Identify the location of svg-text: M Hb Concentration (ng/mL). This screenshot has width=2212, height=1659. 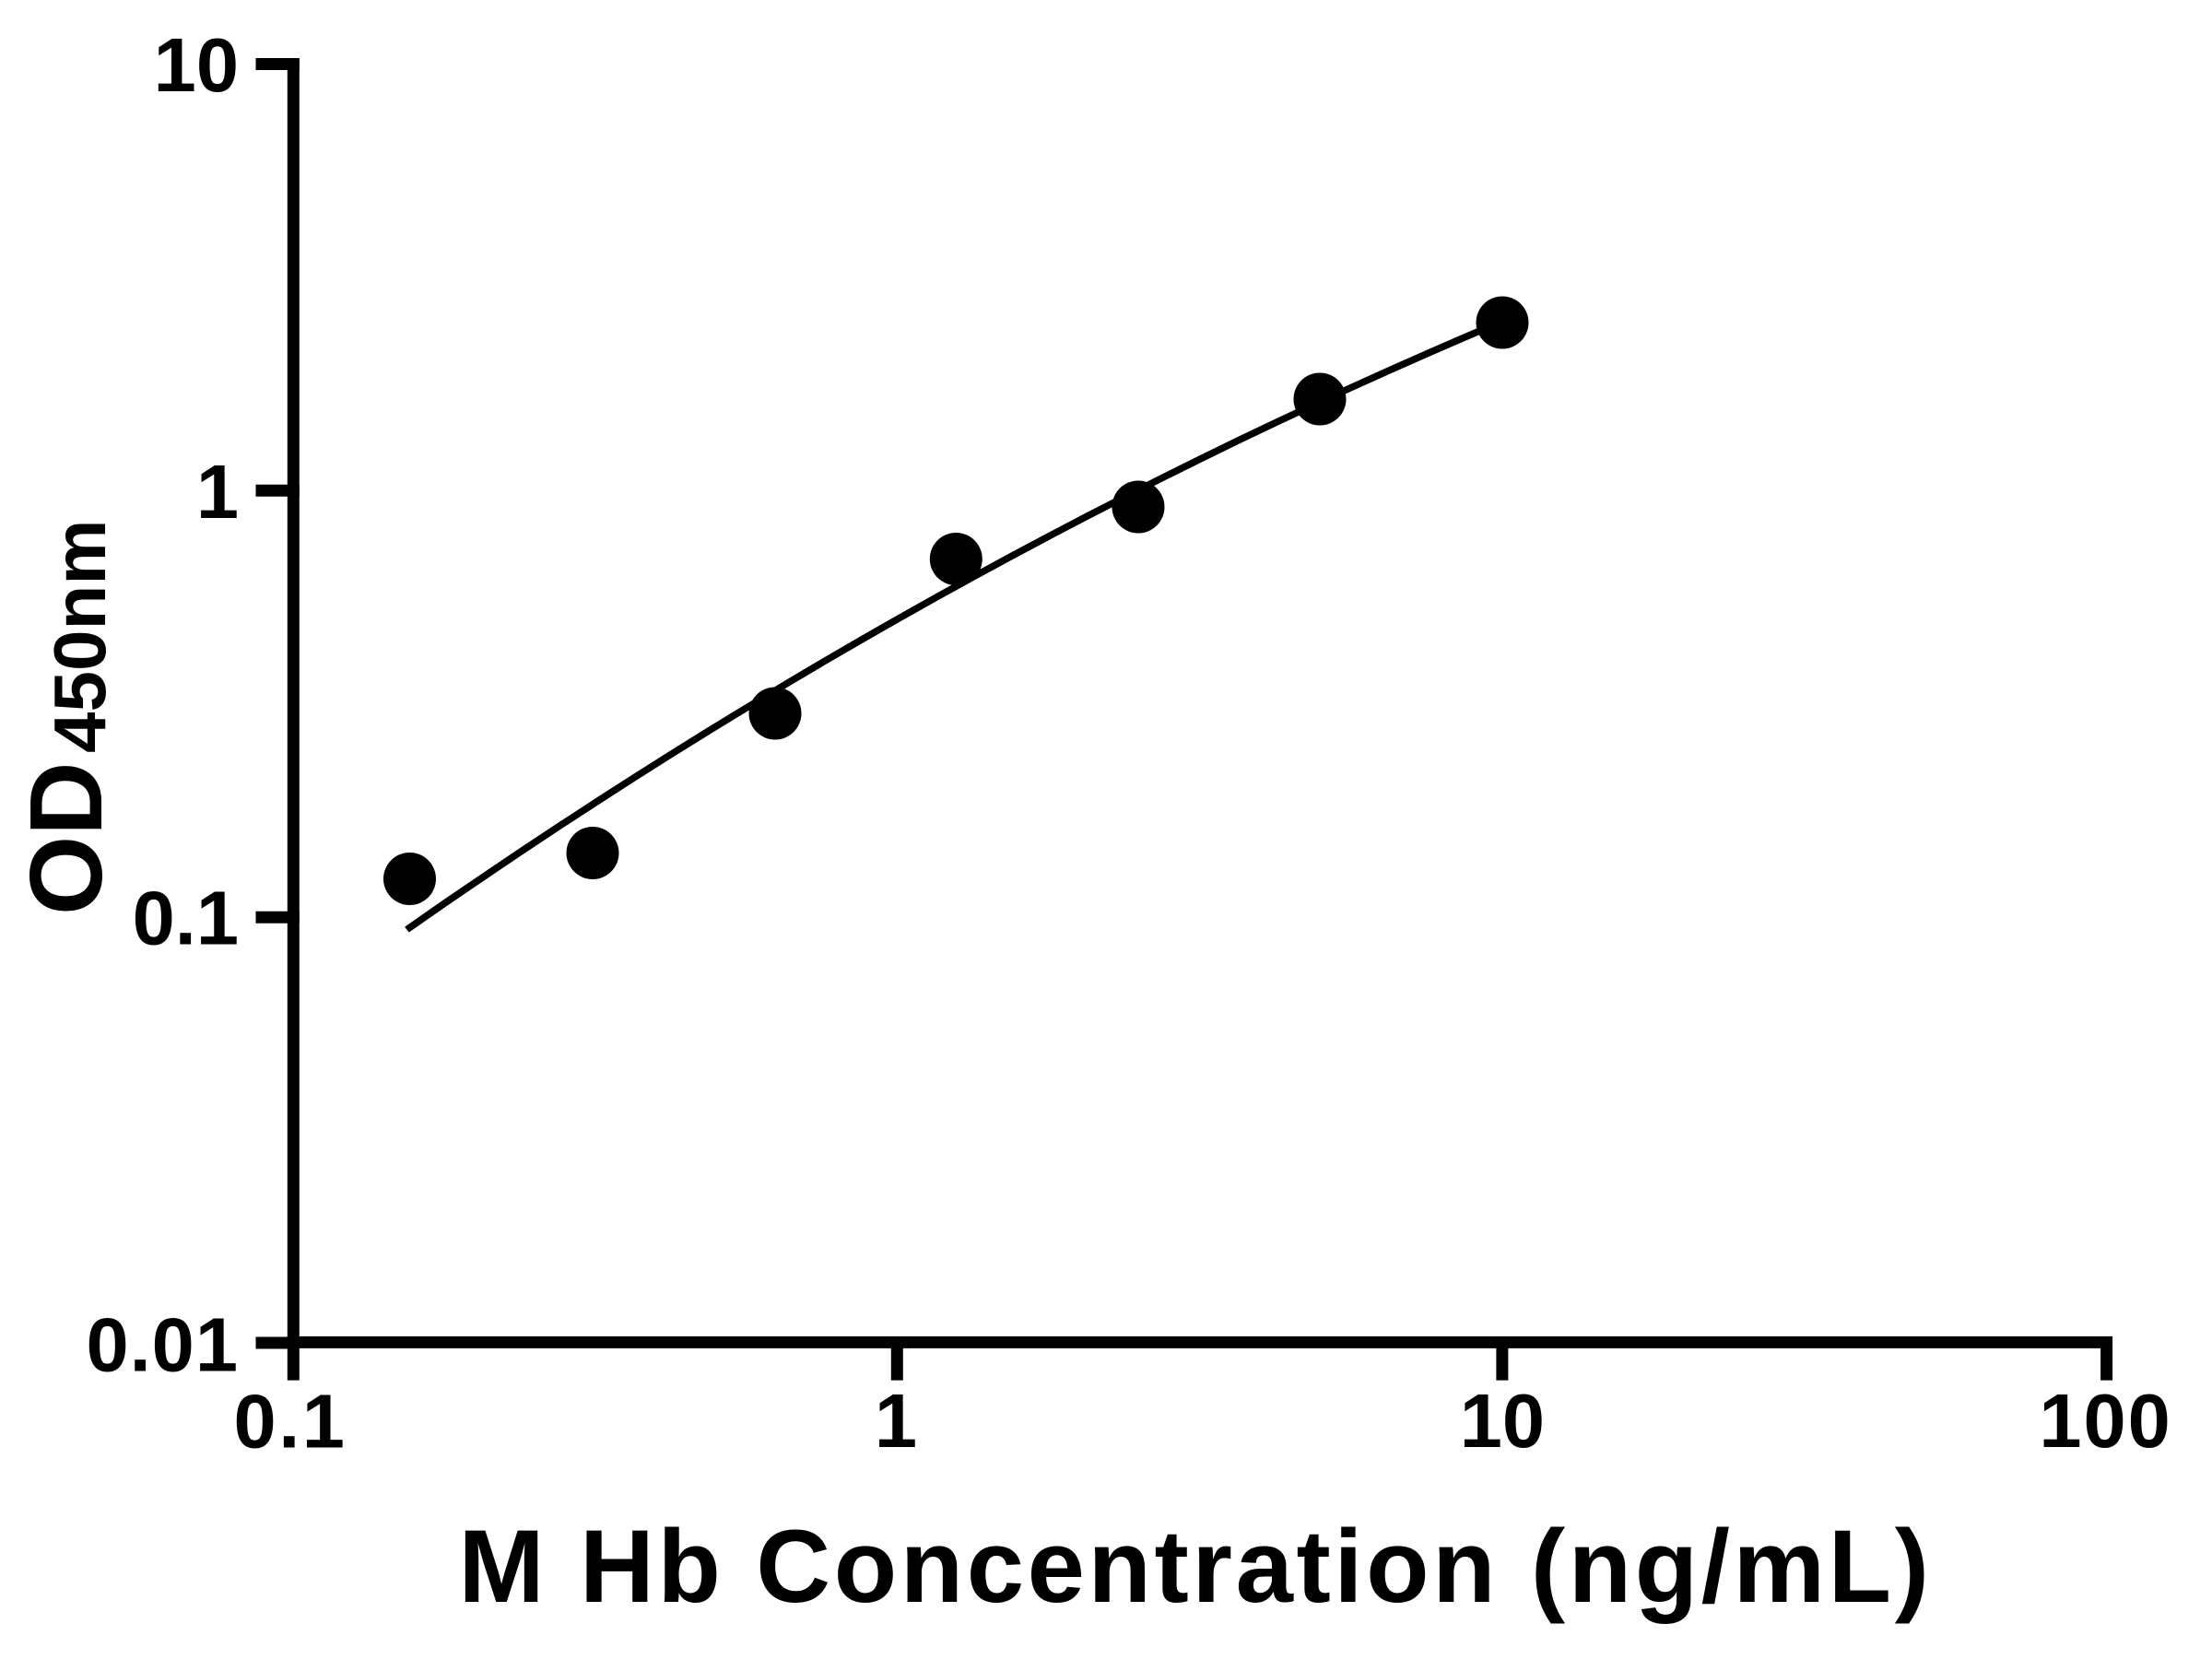
(1195, 1566).